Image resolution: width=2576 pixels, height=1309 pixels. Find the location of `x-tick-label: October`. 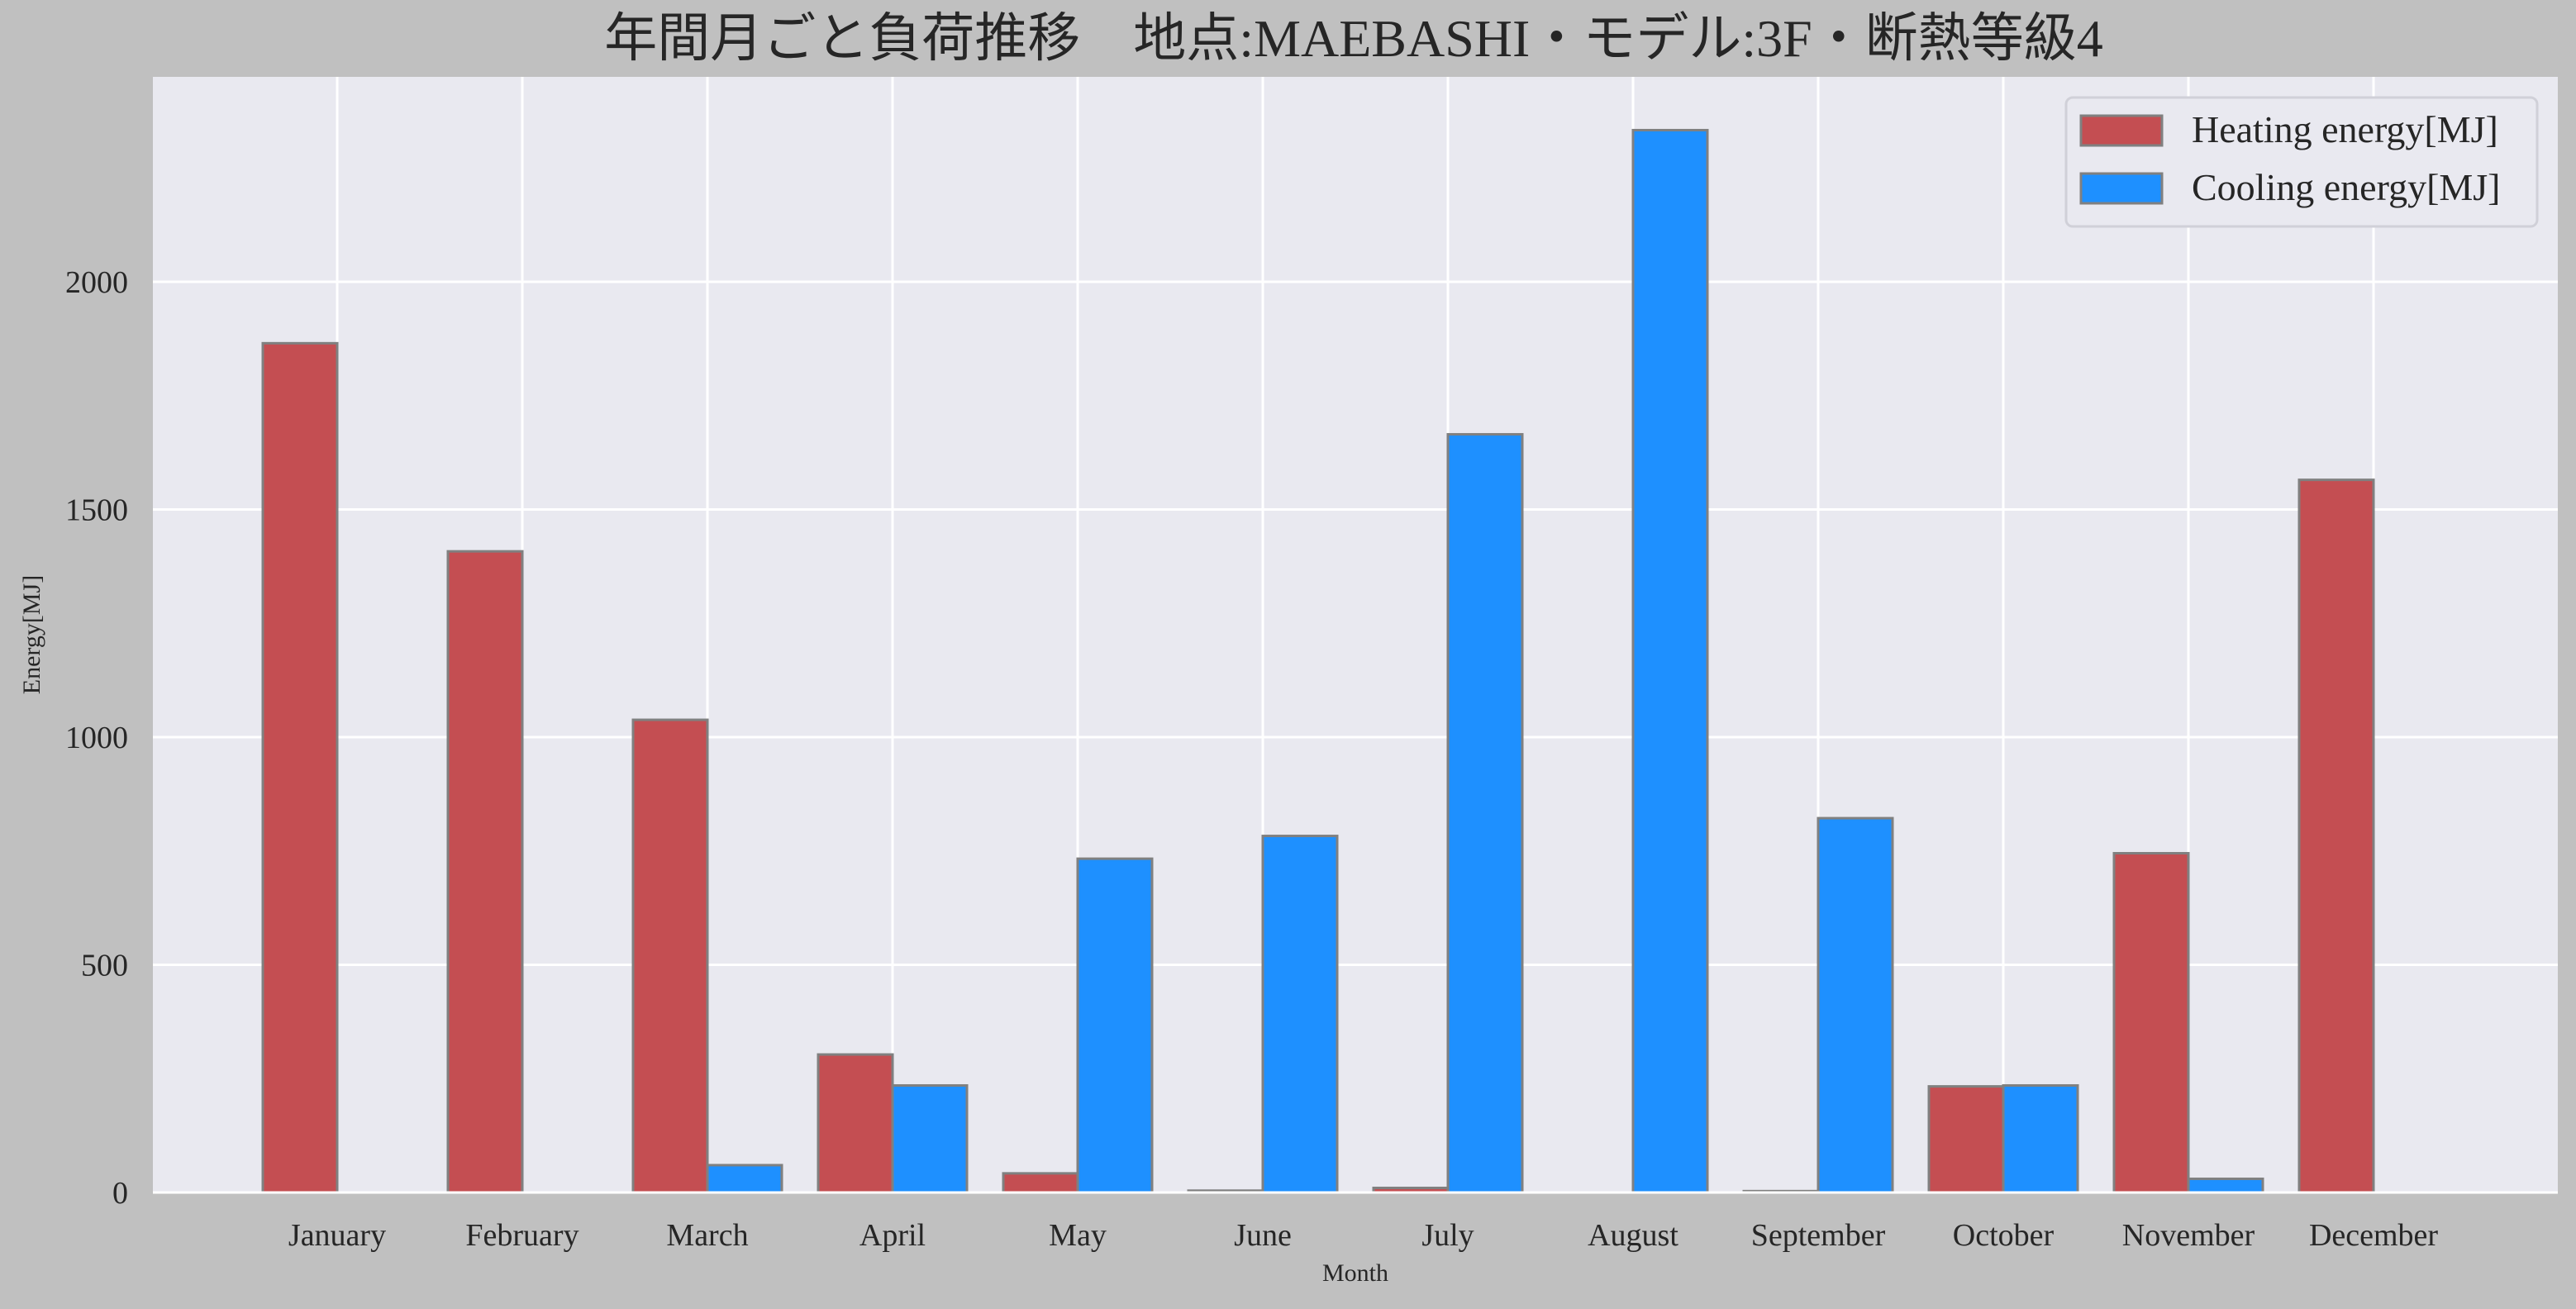

x-tick-label: October is located at coordinates (2004, 1235).